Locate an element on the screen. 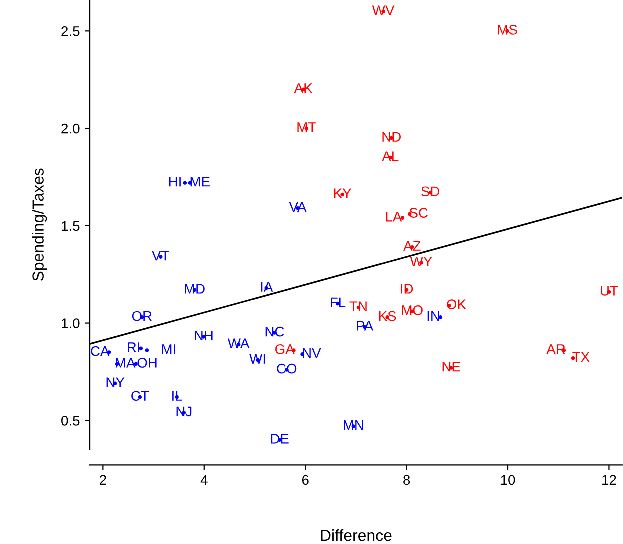  x-tick-label: 6 is located at coordinates (305, 480).